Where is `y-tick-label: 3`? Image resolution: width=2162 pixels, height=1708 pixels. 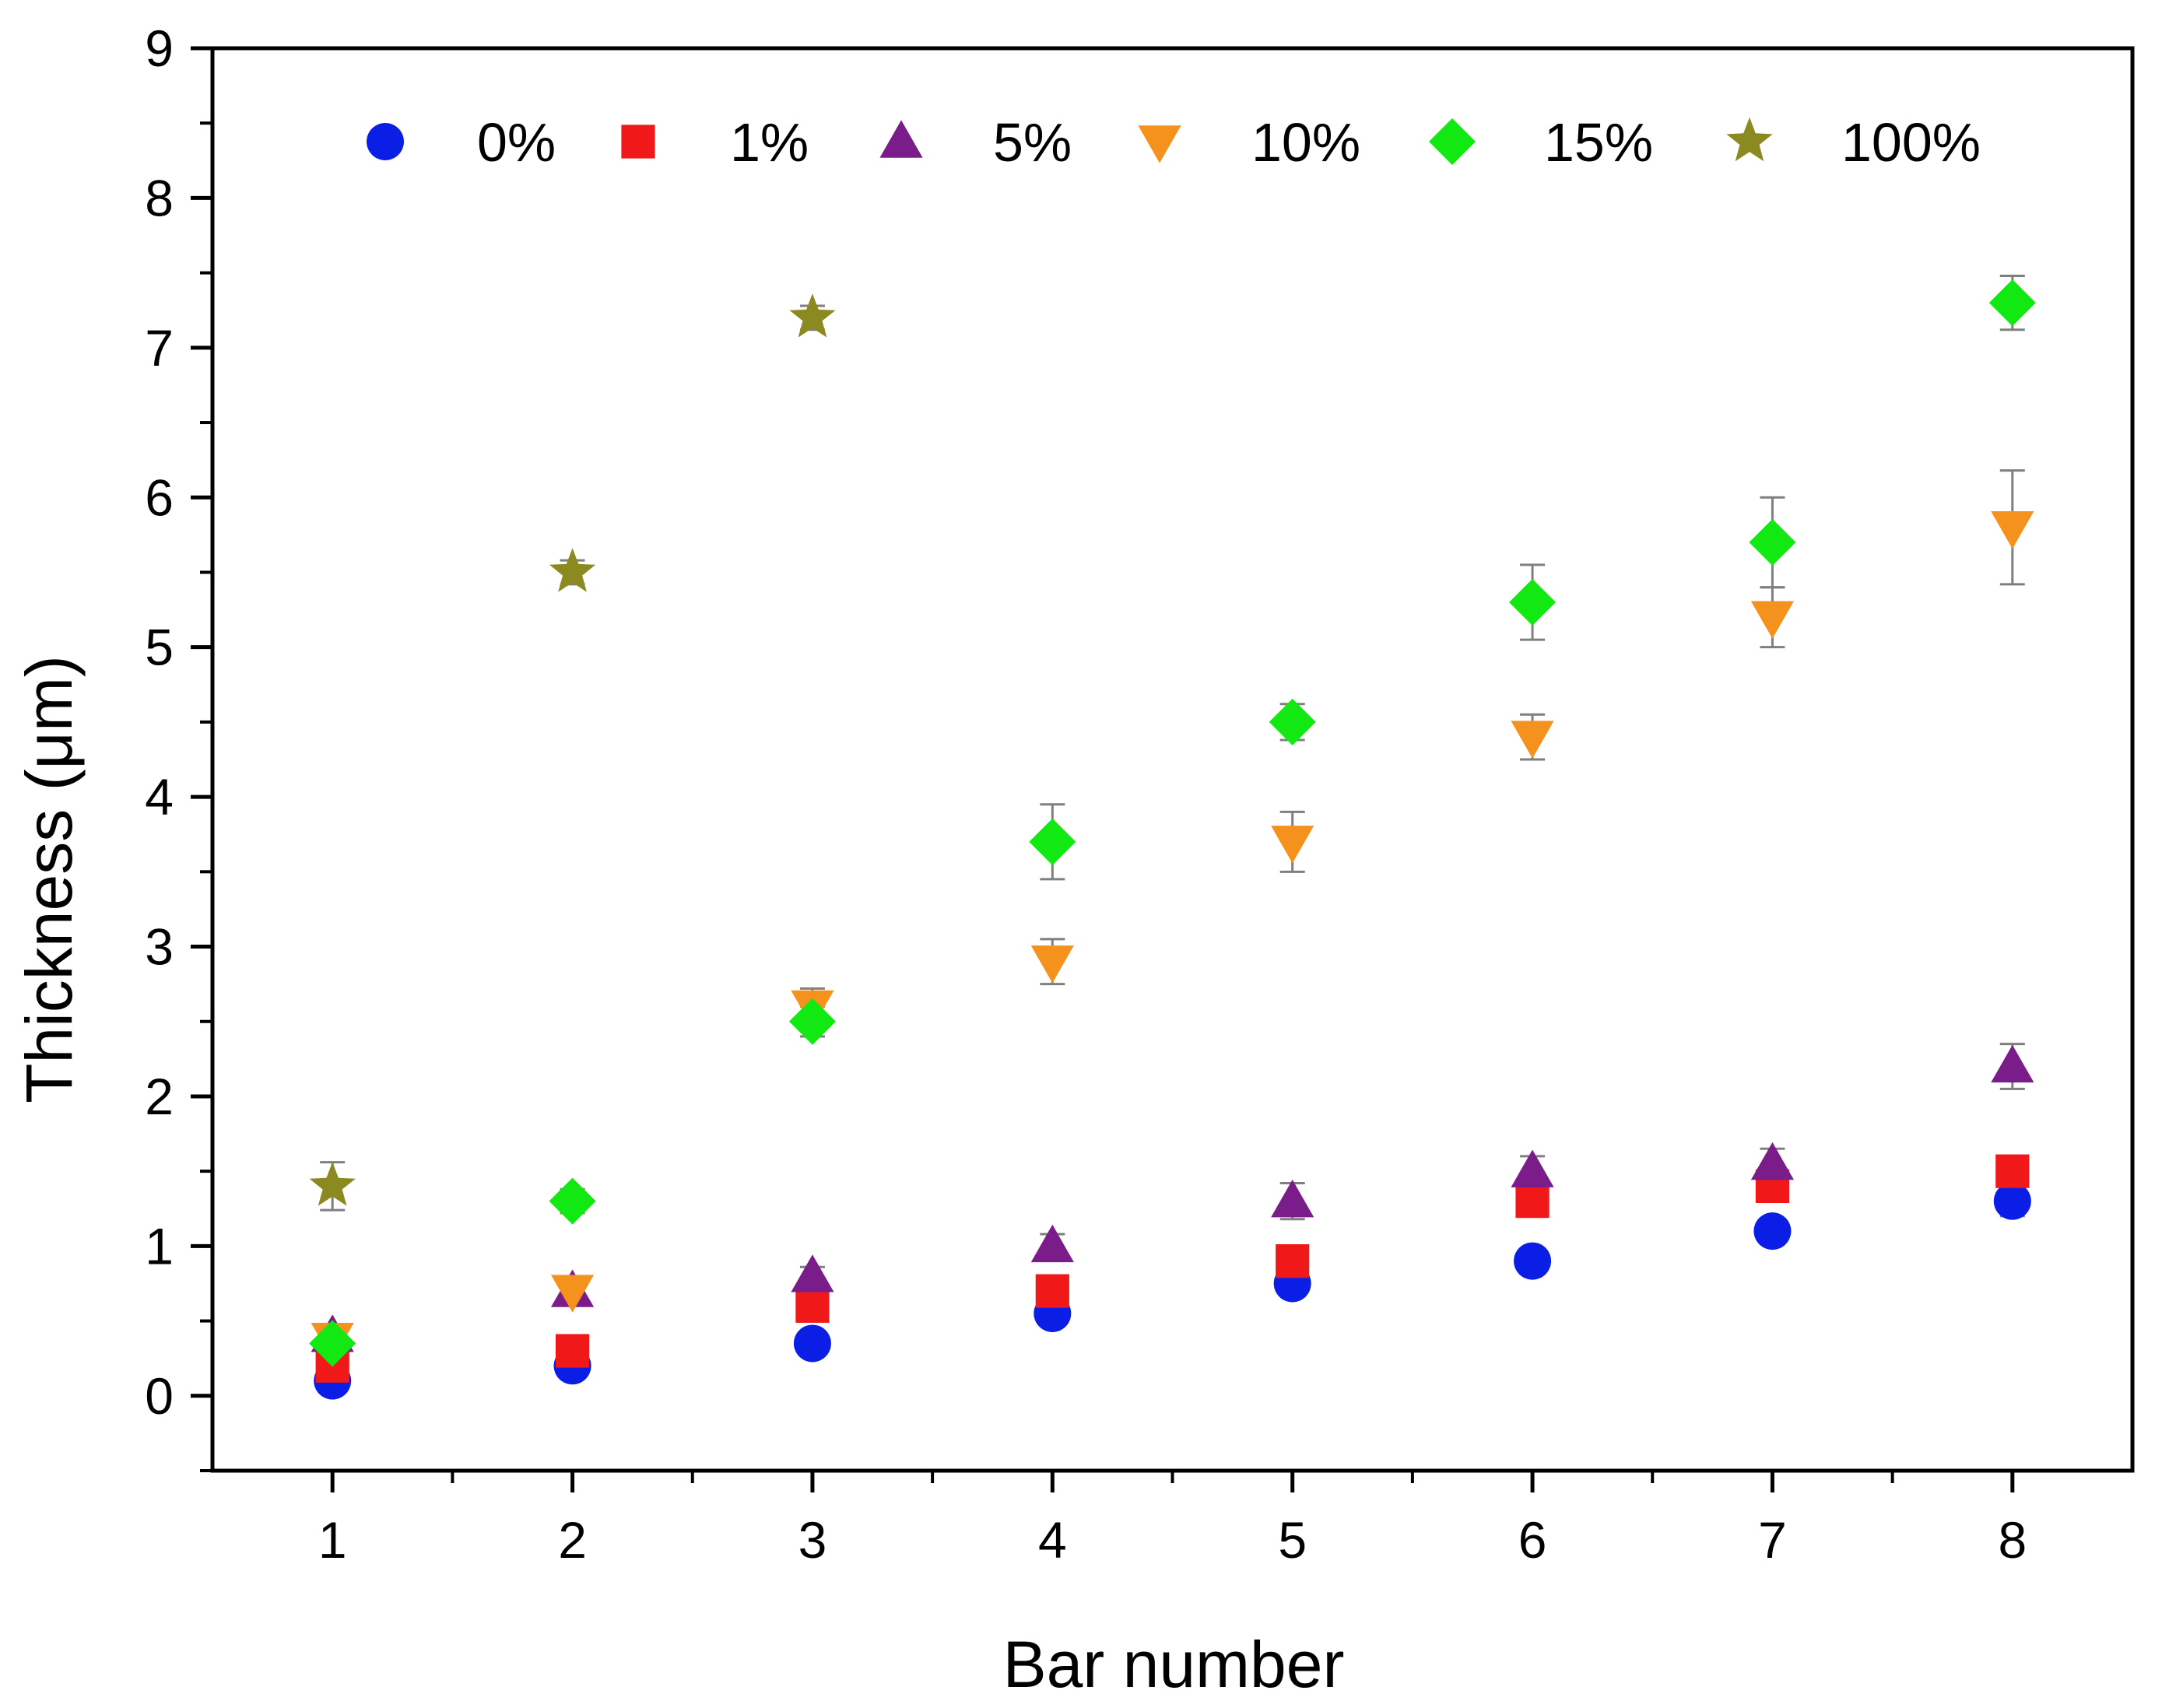 y-tick-label: 3 is located at coordinates (159, 947).